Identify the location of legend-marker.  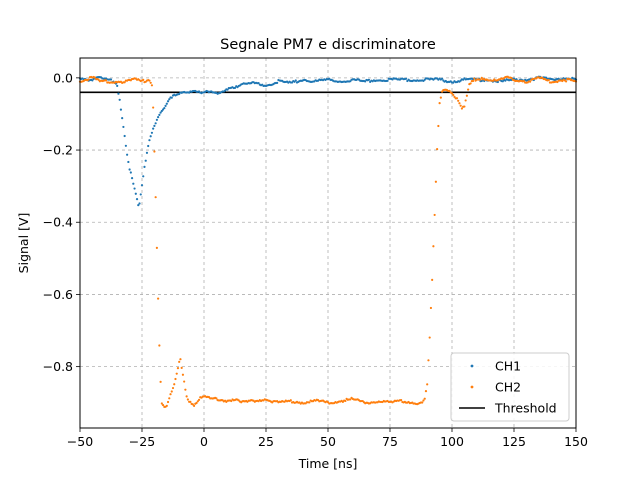
(472, 366).